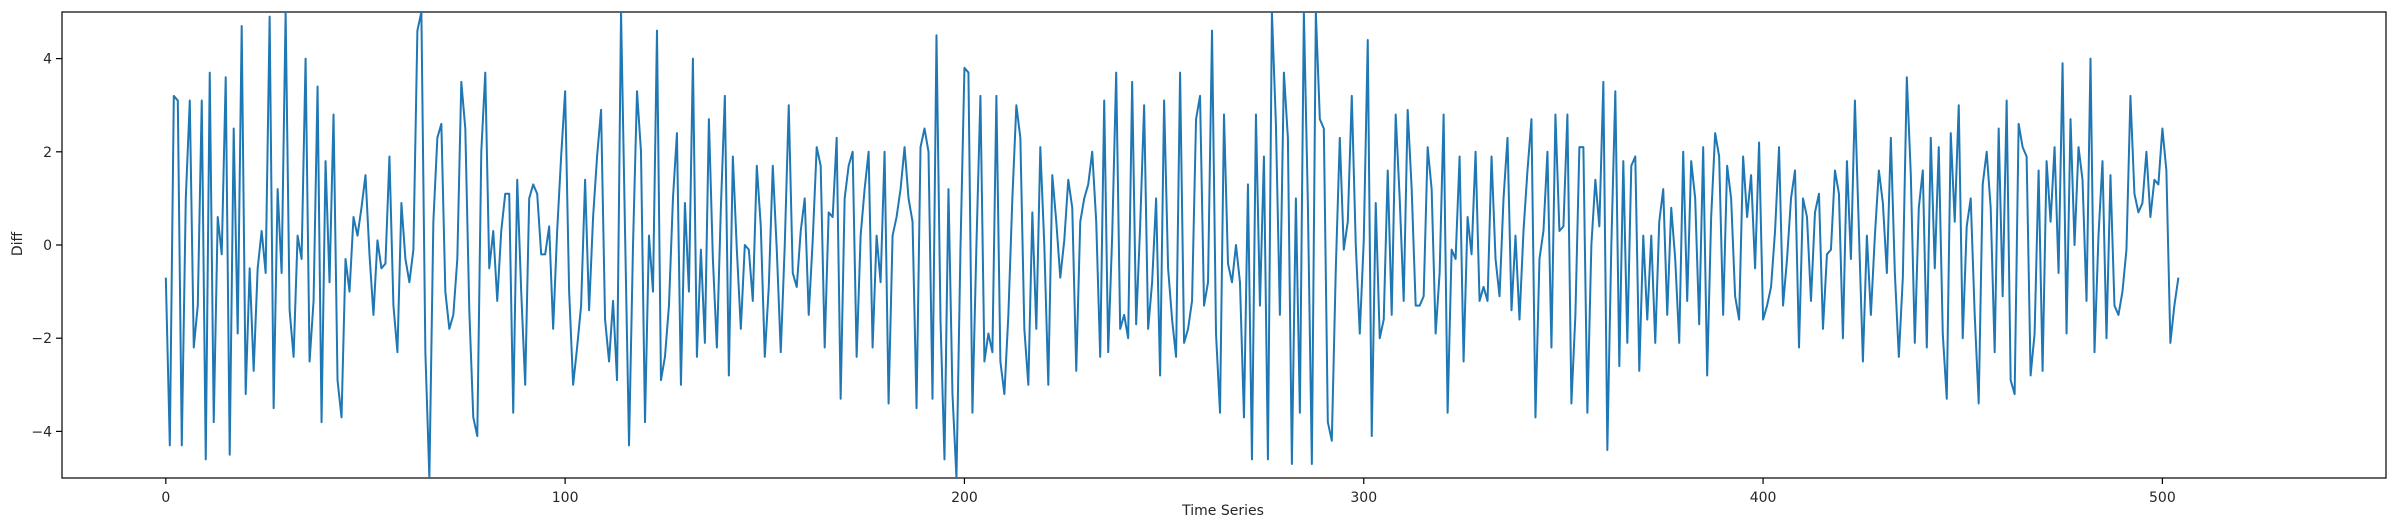 This screenshot has height=528, width=2398. I want to click on y-tick-label: 4, so click(47, 60).